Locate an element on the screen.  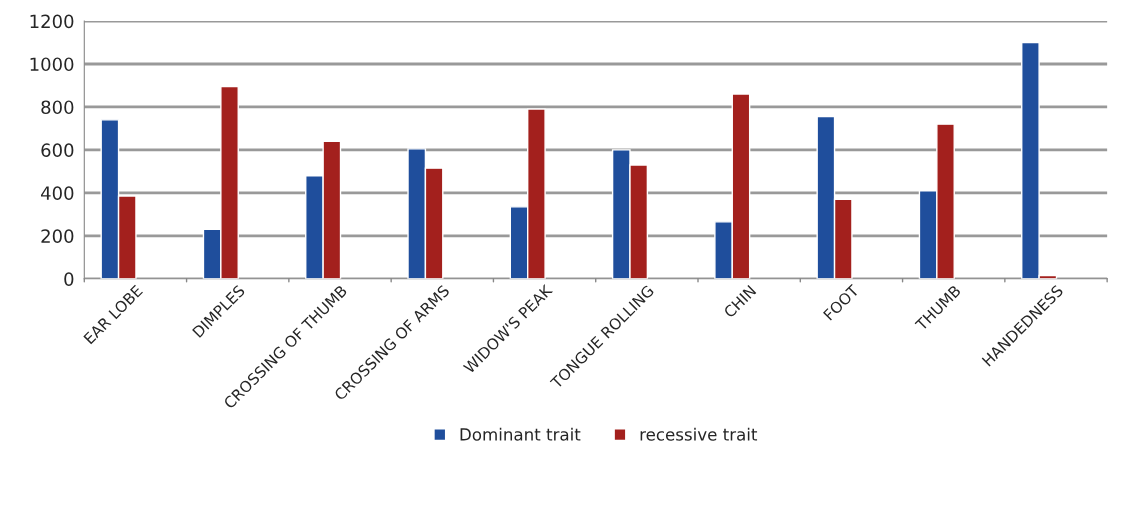
legend-label: Dominant trait is located at coordinates (520, 434).